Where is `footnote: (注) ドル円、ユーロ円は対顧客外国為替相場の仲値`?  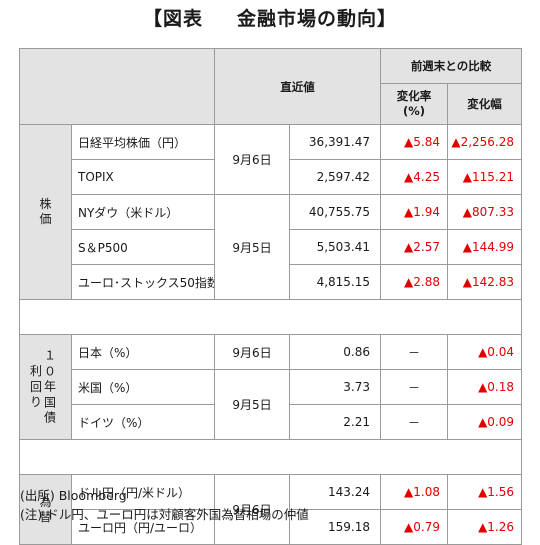
footnote: (注) ドル円、ユーロ円は対顧客外国為替相場の仲値 is located at coordinates (164, 514).